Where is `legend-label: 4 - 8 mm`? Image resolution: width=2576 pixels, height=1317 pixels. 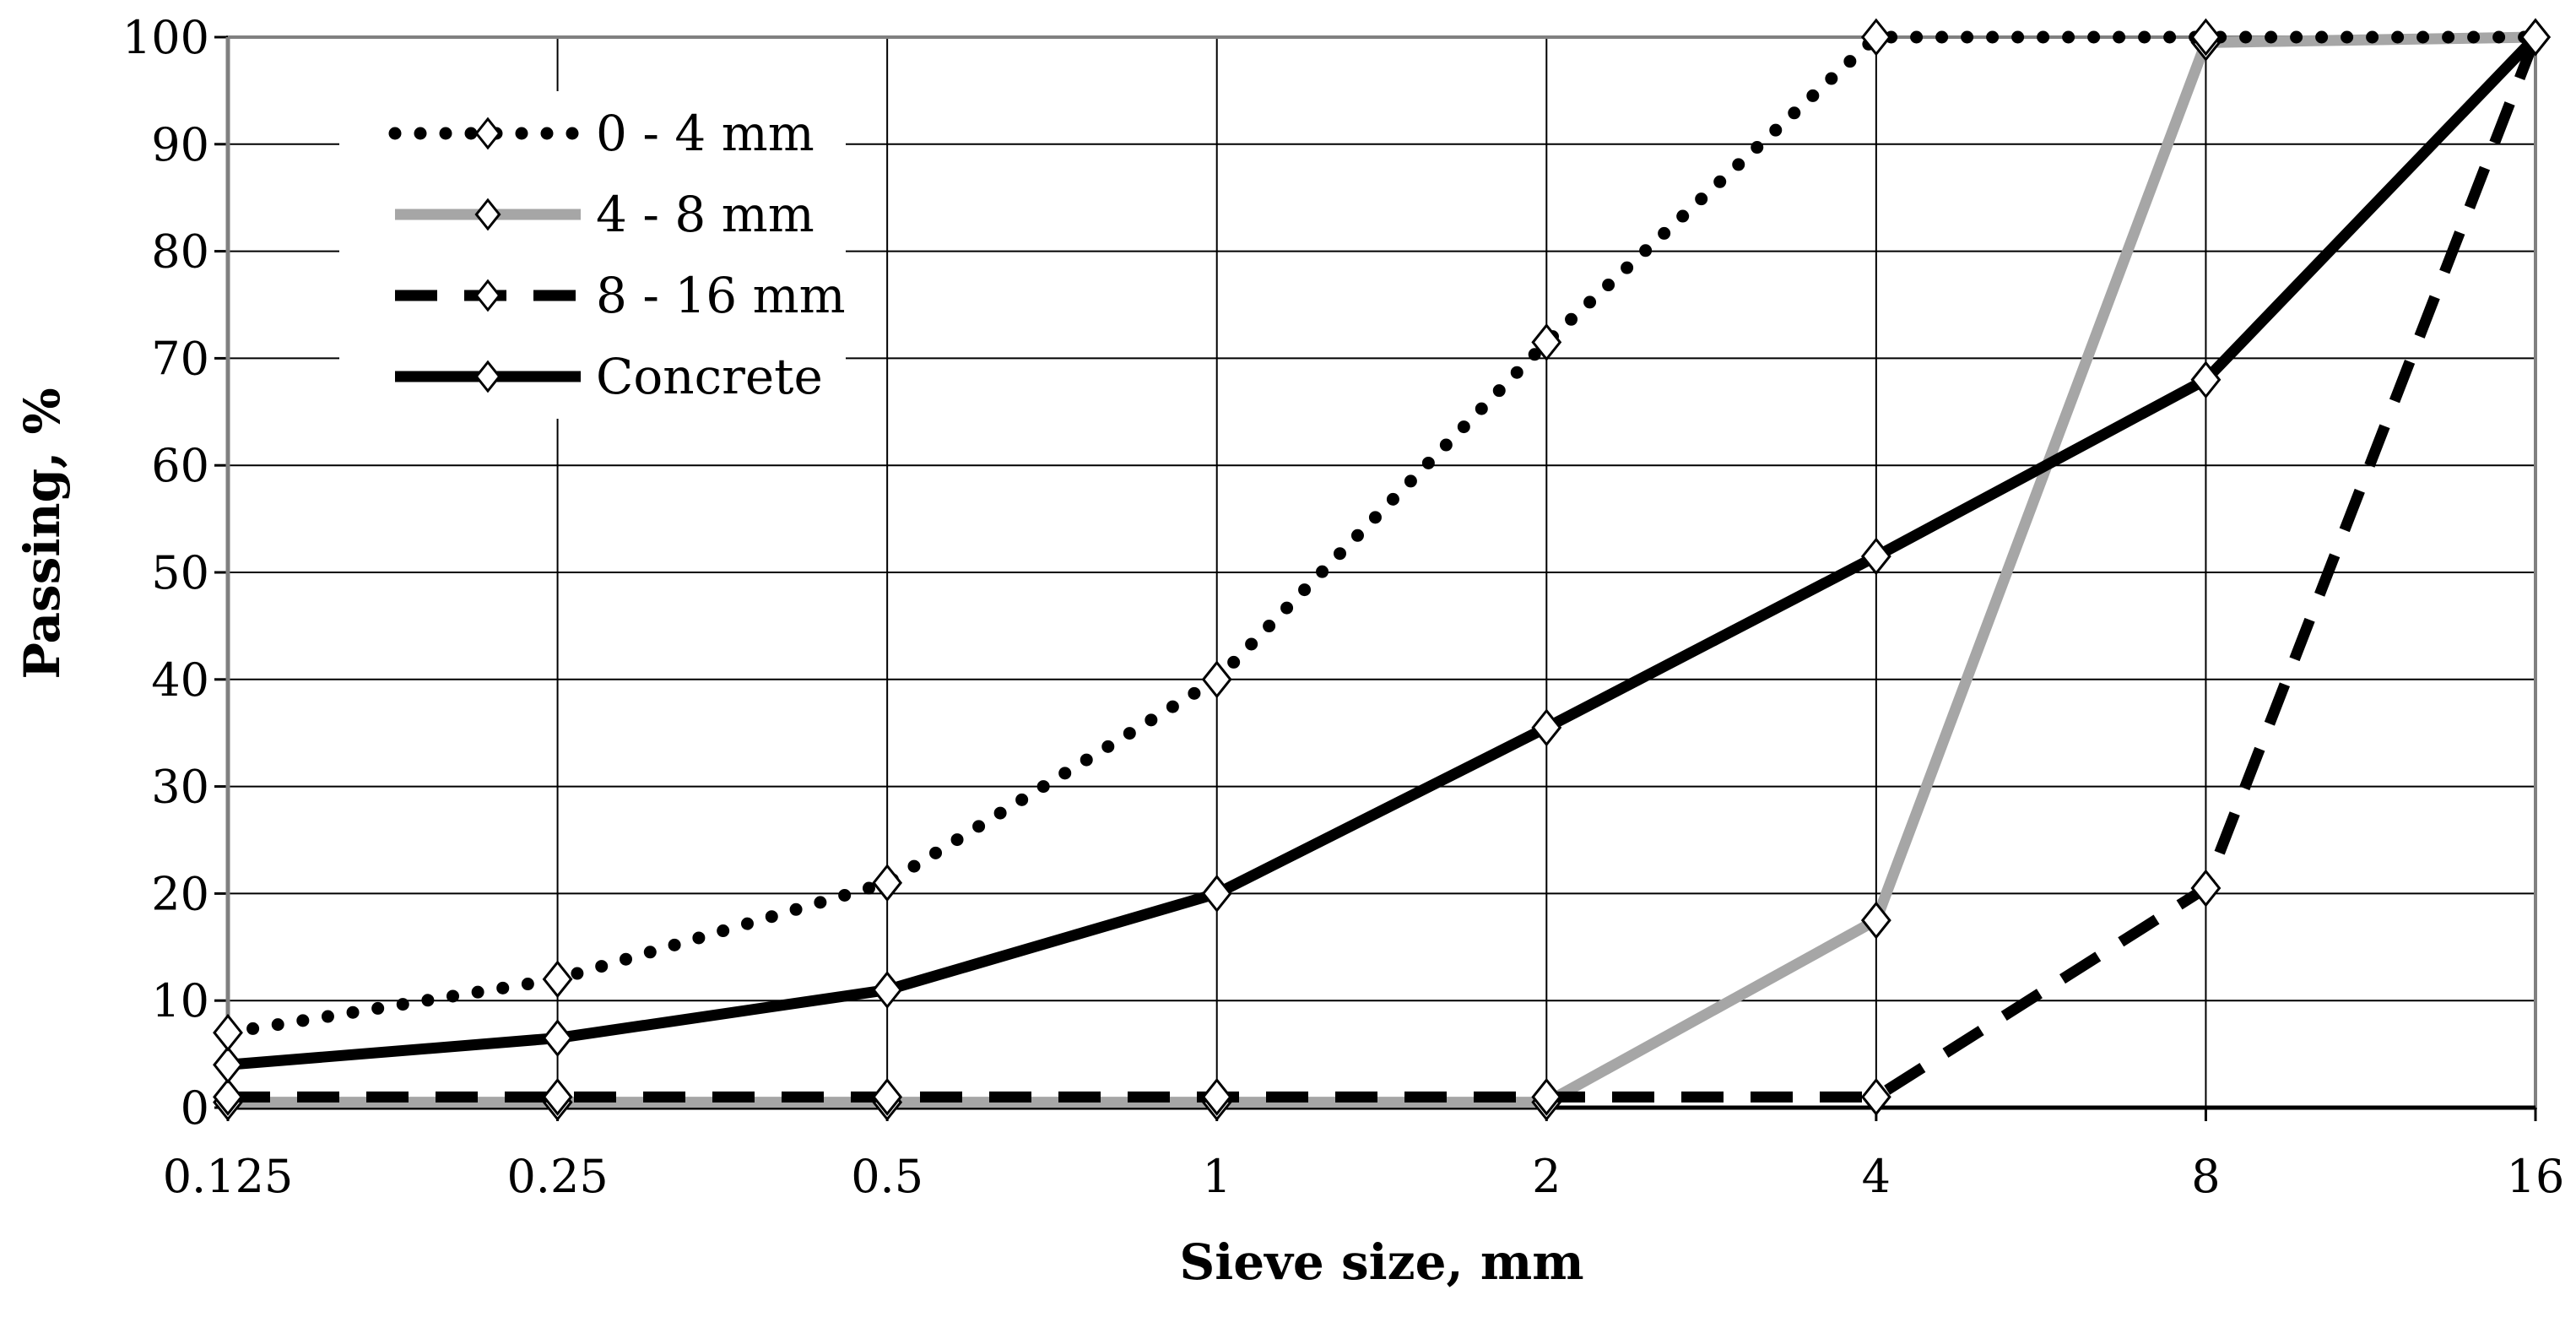
legend-label: 4 - 8 mm is located at coordinates (705, 214).